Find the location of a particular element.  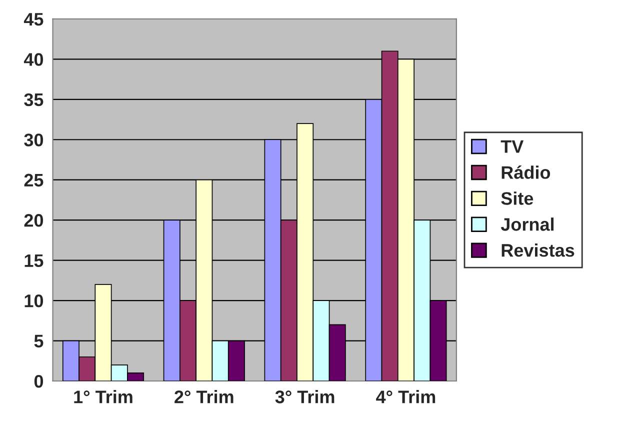

x-tick-label: 4° Trim is located at coordinates (406, 397).